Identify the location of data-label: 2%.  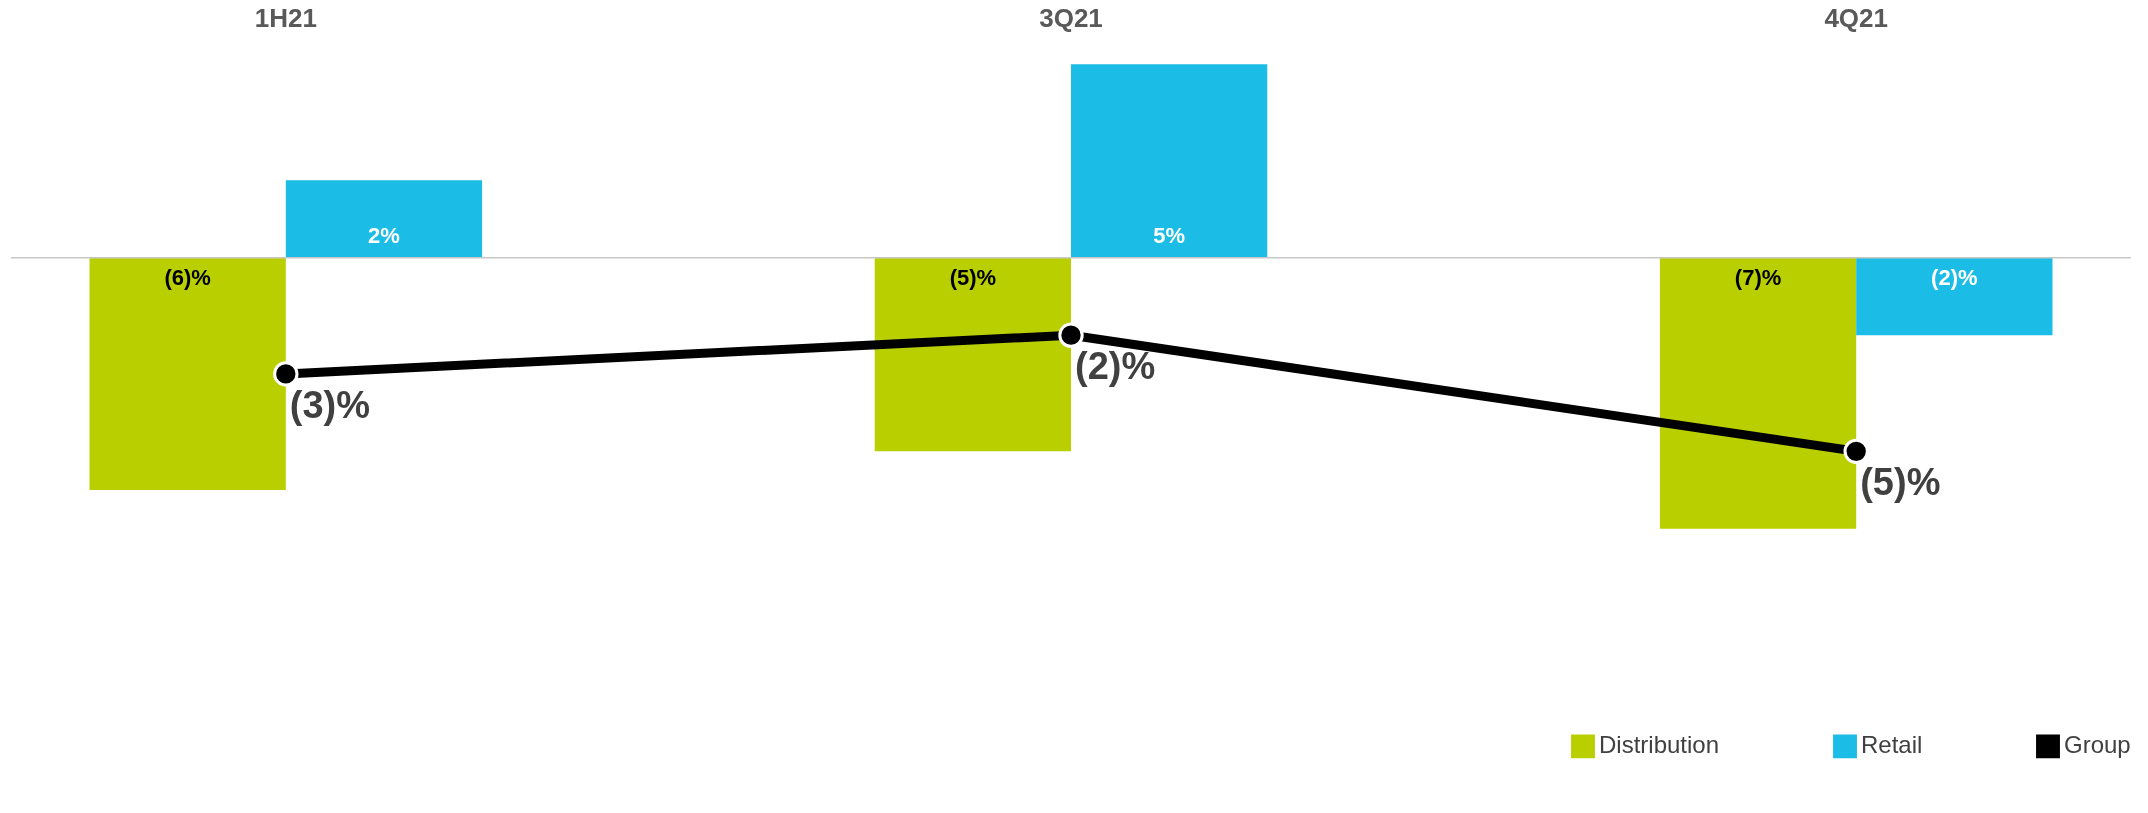
(384, 235).